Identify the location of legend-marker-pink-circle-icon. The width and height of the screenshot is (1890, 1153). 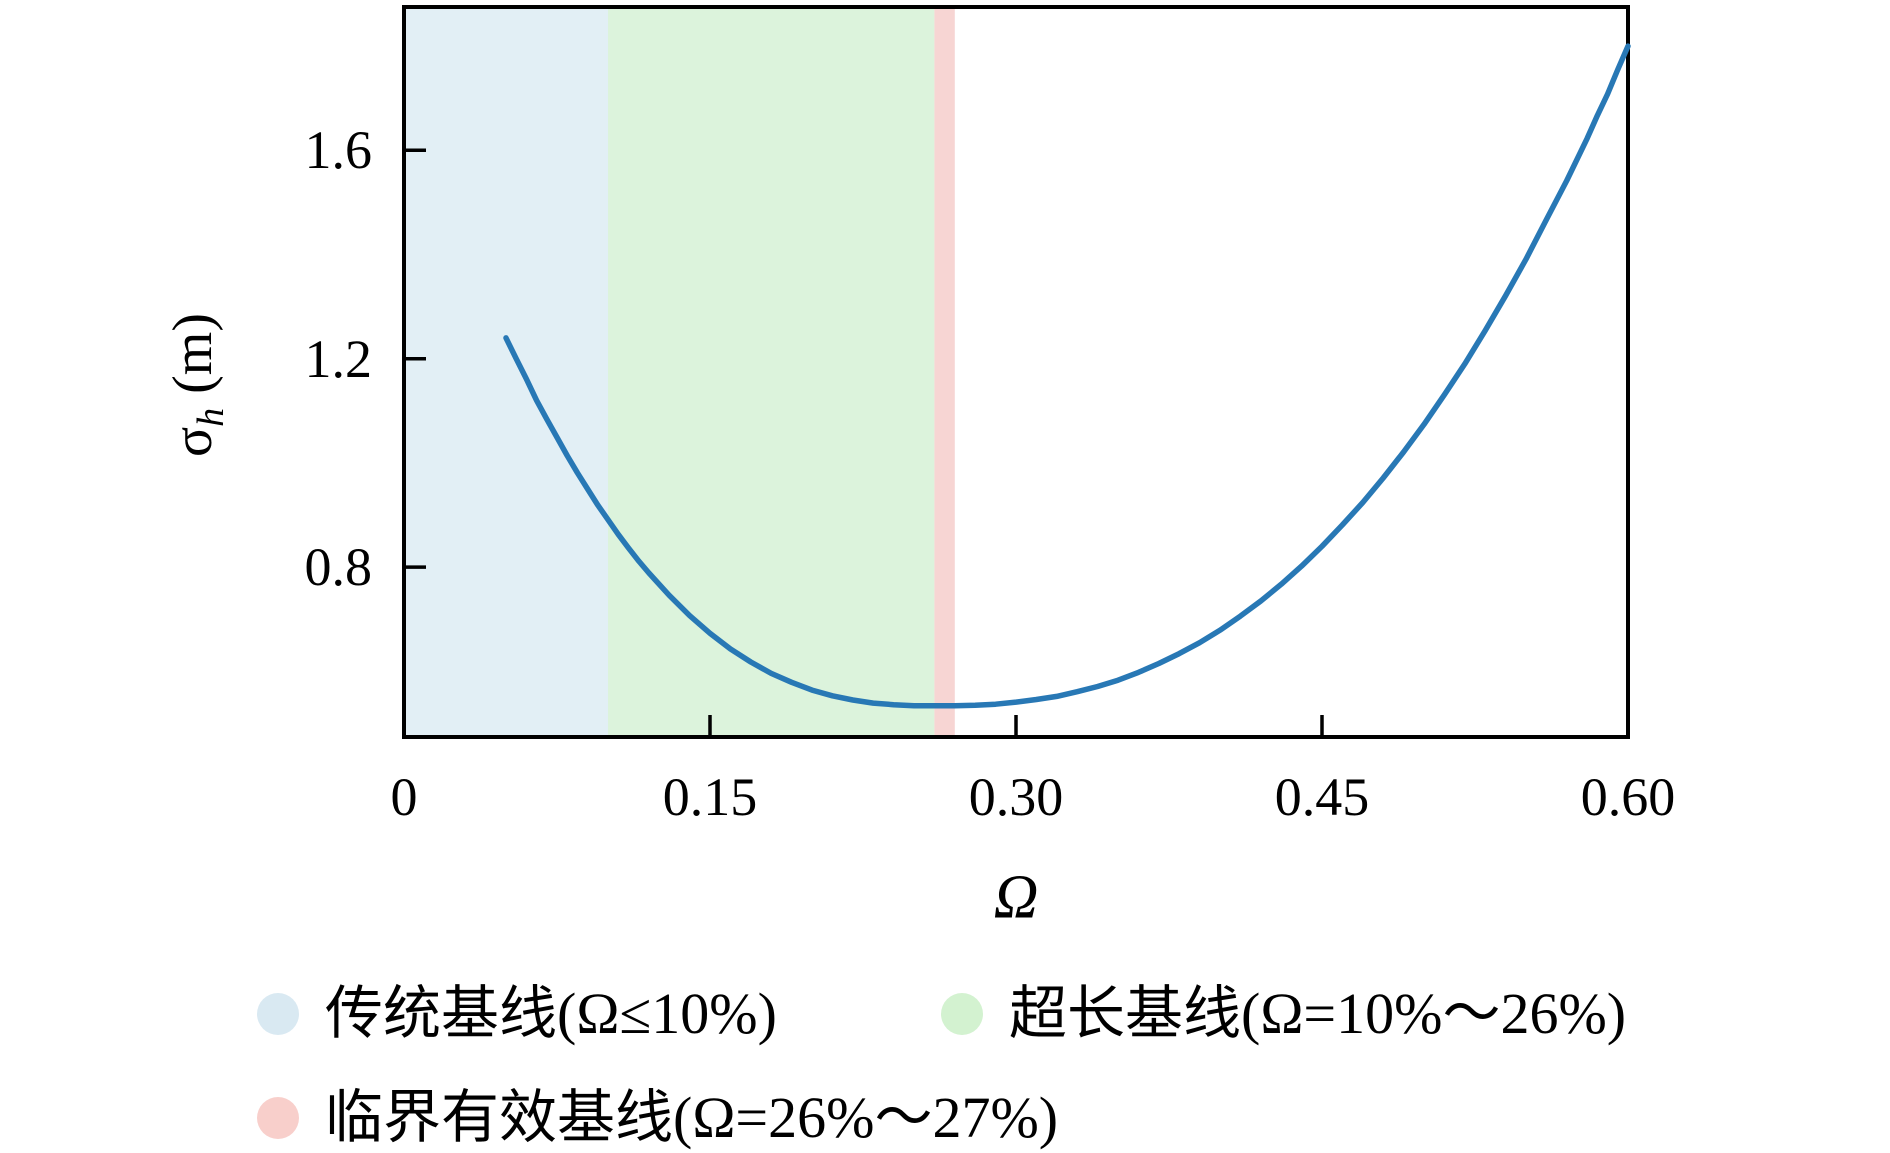
(278, 1117).